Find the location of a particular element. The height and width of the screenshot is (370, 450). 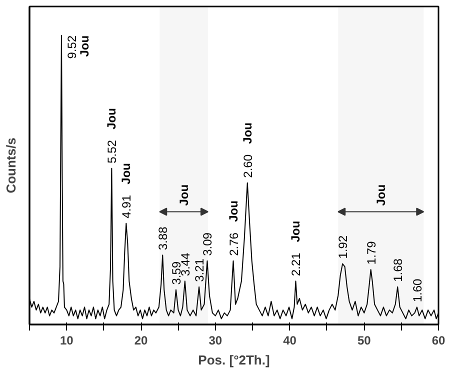

annotation: 2.76 is located at coordinates (233, 244).